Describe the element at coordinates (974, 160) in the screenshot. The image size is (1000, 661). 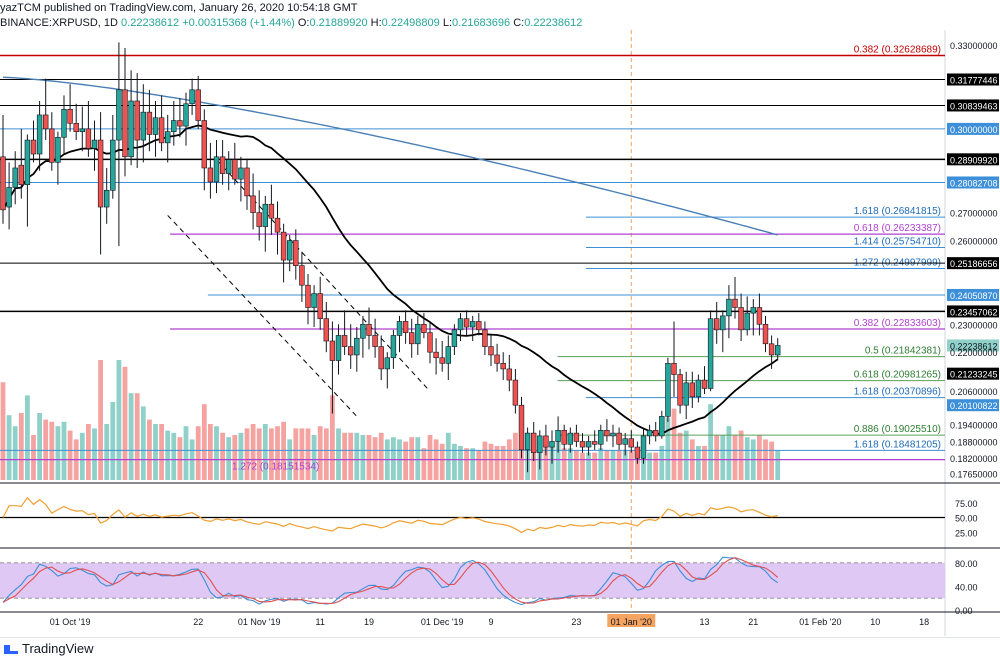
I see `price-axis-label: 0.28909920` at that location.